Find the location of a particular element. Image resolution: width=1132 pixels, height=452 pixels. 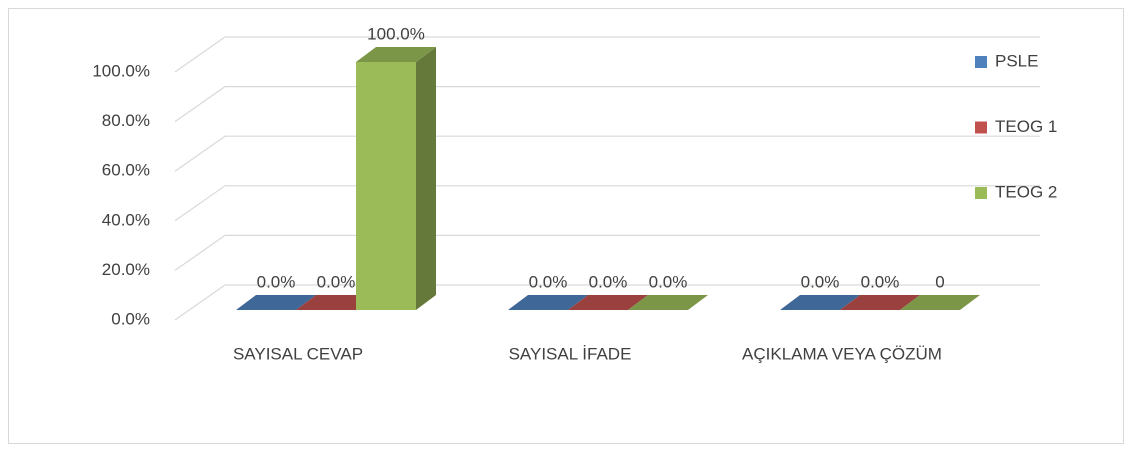

bar-front is located at coordinates (386, 186).